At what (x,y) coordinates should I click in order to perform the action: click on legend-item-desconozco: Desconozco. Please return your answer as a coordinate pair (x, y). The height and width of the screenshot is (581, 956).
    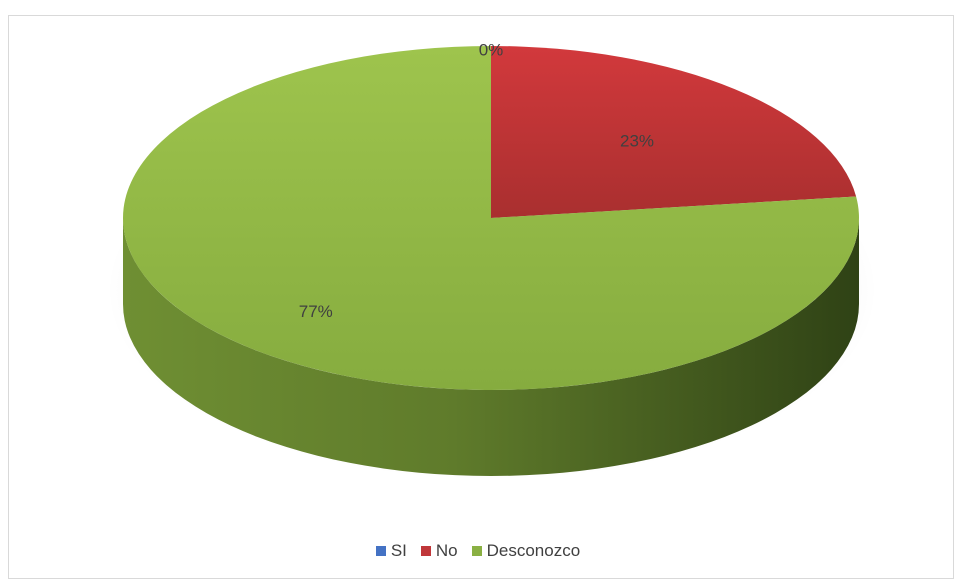
    Looking at the image, I should click on (526, 551).